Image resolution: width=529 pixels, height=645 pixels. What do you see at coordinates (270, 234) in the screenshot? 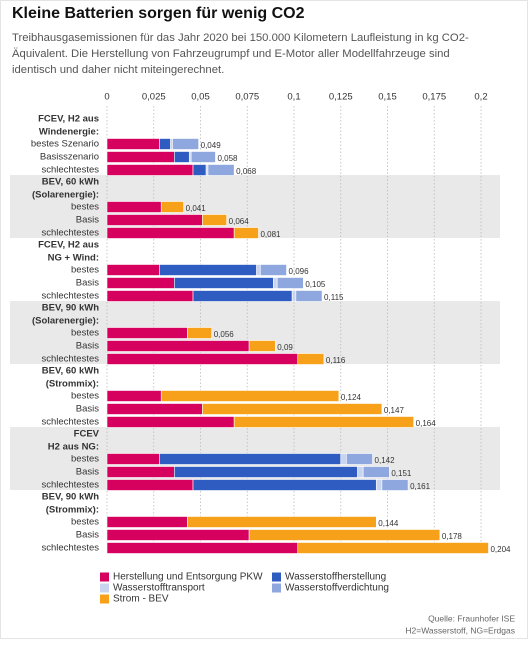
I see `total-label: 0,081` at bounding box center [270, 234].